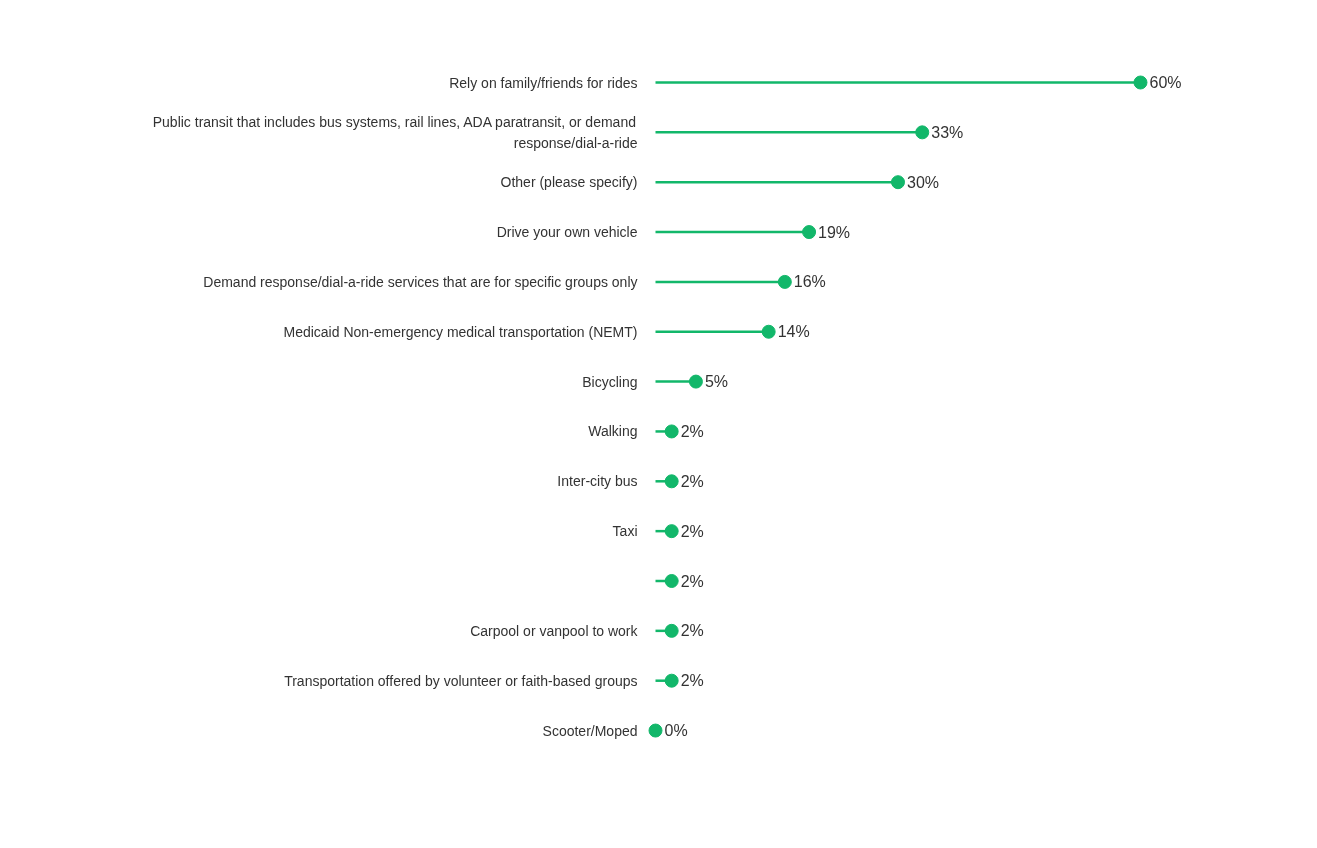 This screenshot has height=848, width=1317. I want to click on data-label: 30%, so click(923, 182).